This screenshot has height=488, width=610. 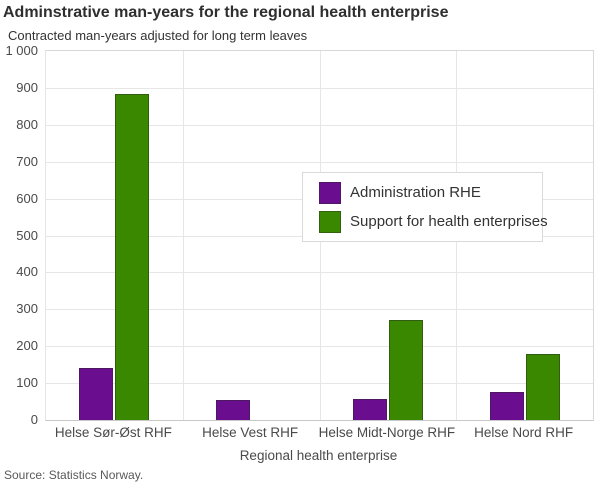 I want to click on x-tick-label-2: Helse Vest RHF, so click(x=250, y=432).